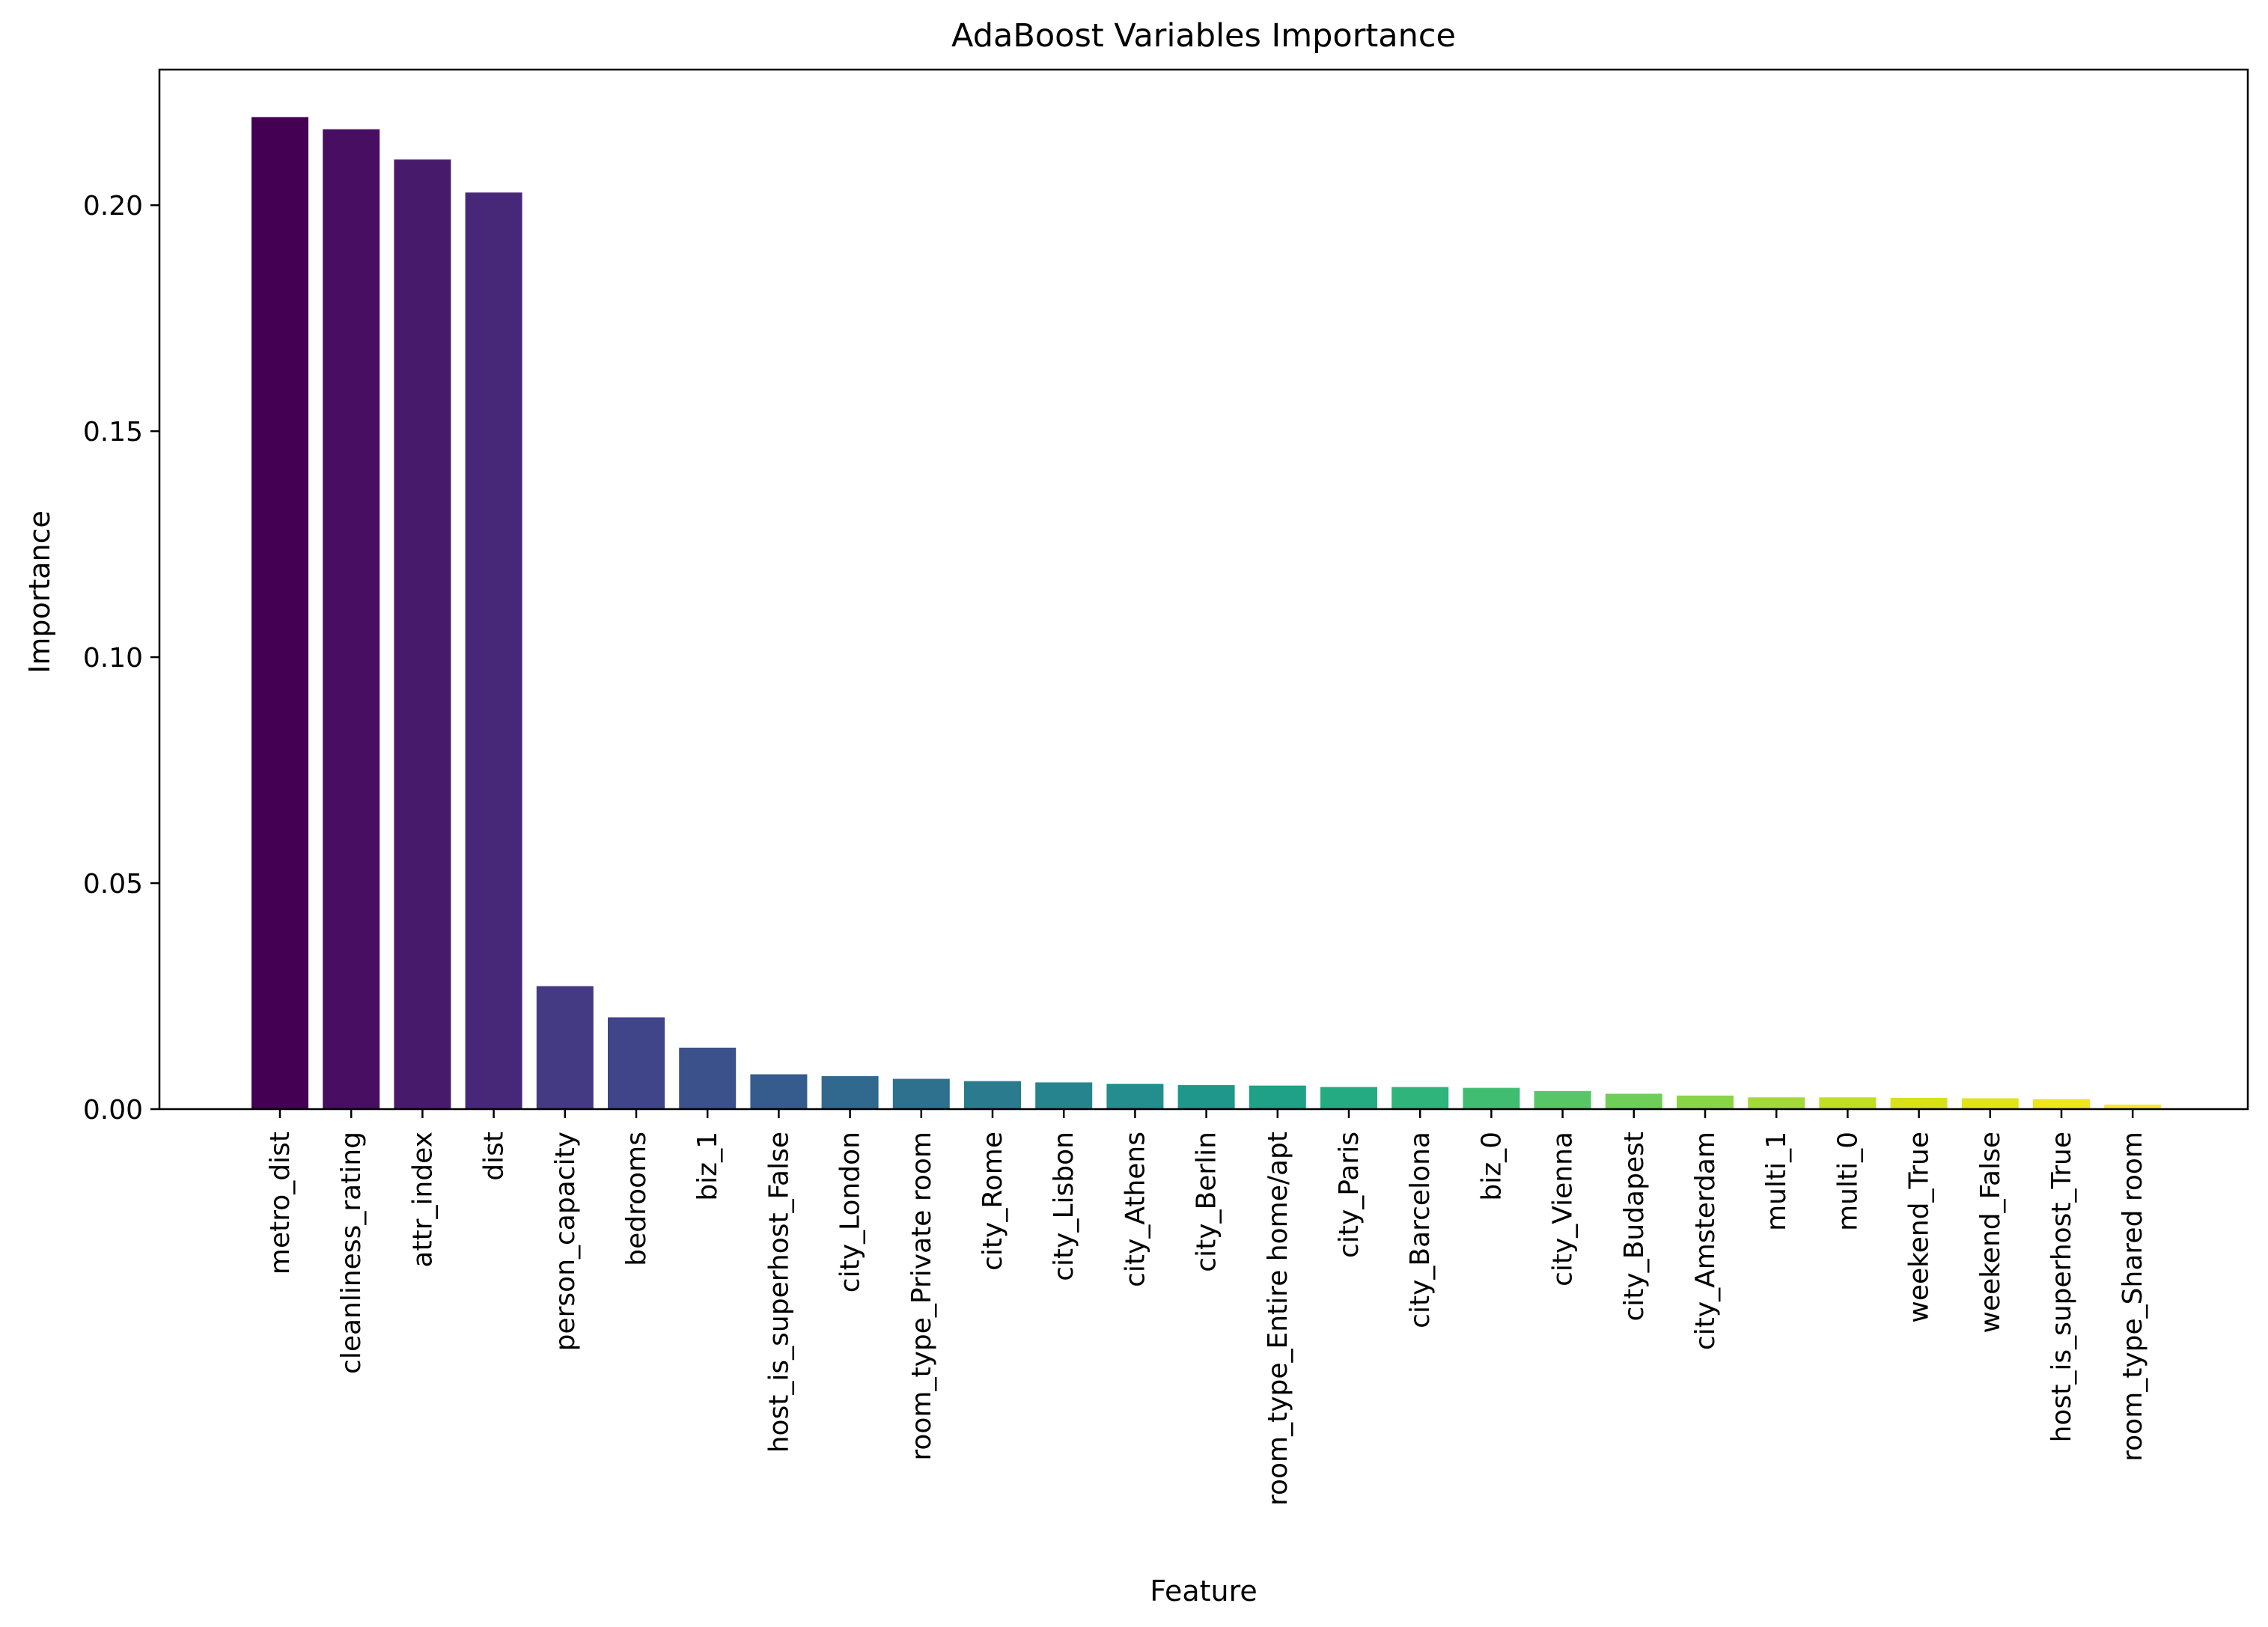 This screenshot has height=1627, width=2268. I want to click on x-tick-label: city_Lisbon, so click(1064, 1206).